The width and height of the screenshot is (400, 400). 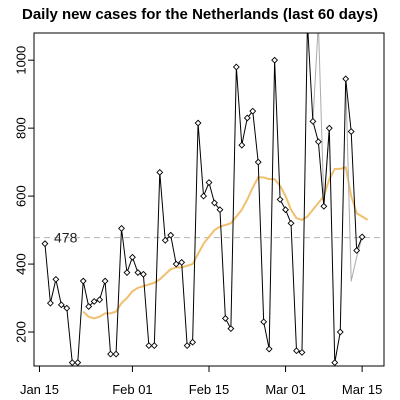 What do you see at coordinates (20, 196) in the screenshot?
I see `y-tick-label: 600` at bounding box center [20, 196].